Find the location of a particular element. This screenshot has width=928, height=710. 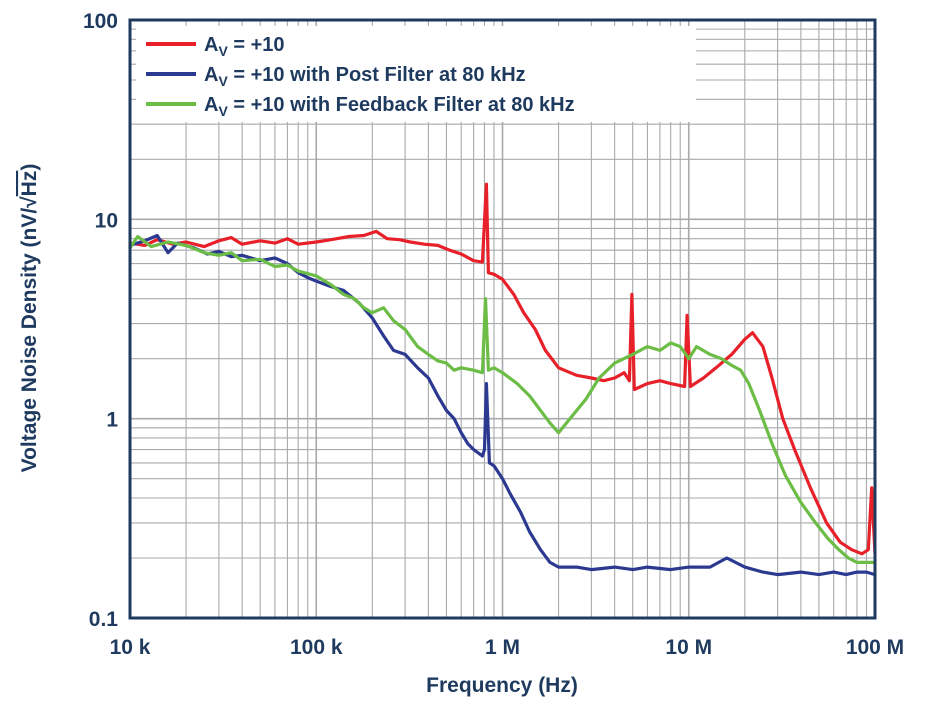

legend-background is located at coordinates (416, 74).